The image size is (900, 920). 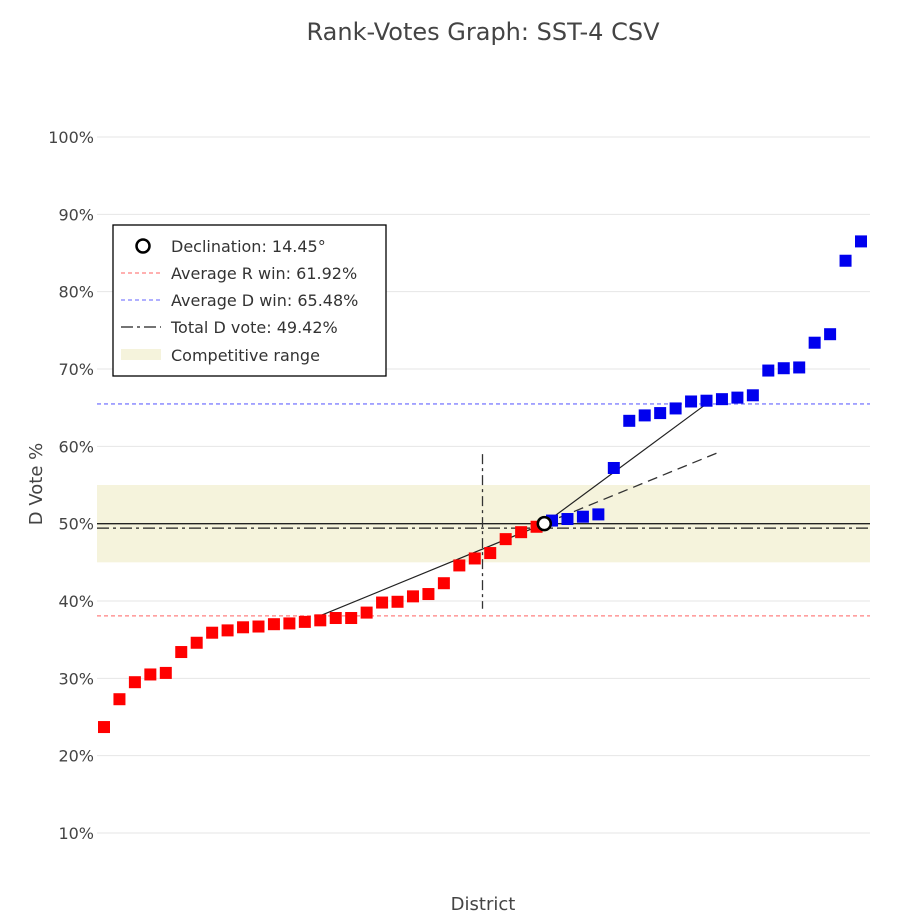 What do you see at coordinates (76, 601) in the screenshot?
I see `y-tick-label: 40%` at bounding box center [76, 601].